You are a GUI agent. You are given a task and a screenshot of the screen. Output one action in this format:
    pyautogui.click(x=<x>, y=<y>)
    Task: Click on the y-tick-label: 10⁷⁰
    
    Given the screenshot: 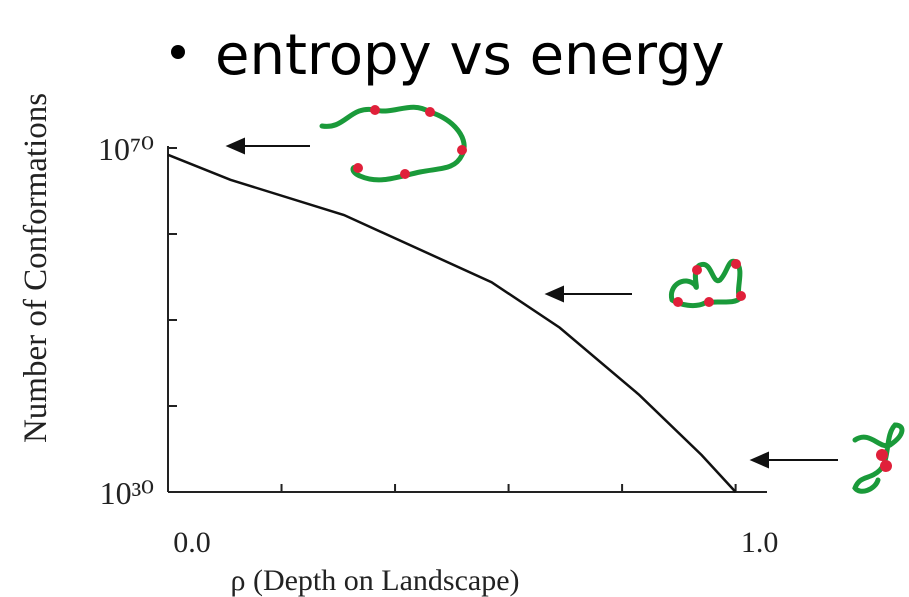 What is the action you would take?
    pyautogui.click(x=126, y=149)
    